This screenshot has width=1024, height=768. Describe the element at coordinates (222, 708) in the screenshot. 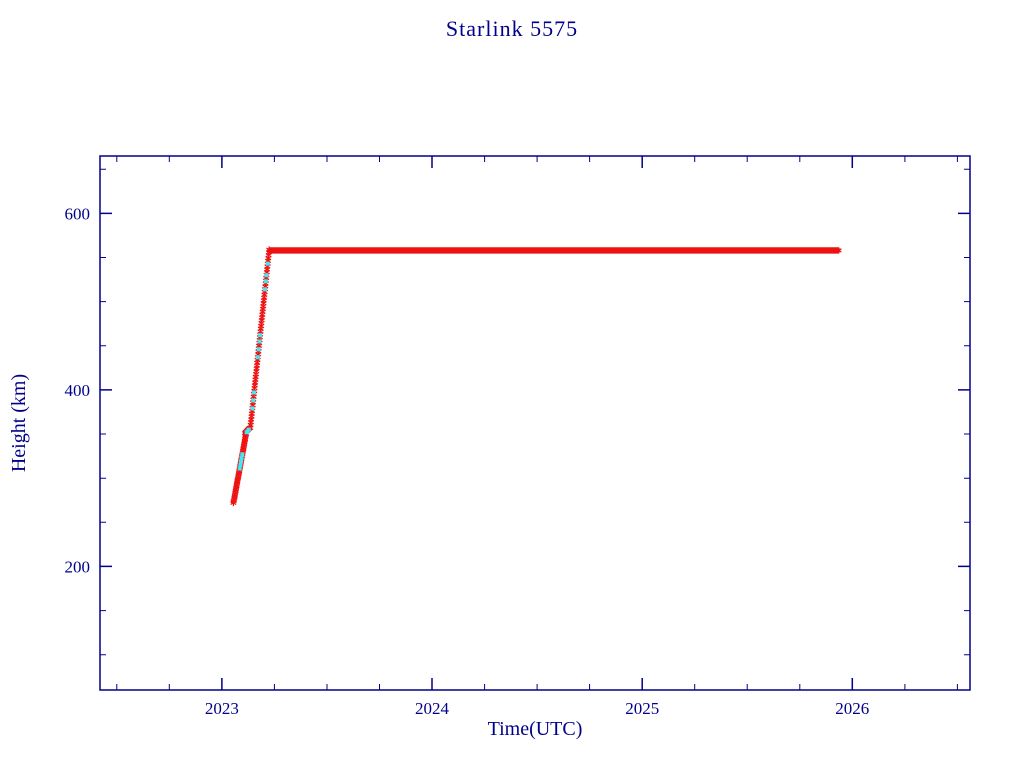

I see `x-tick-label: 2023` at that location.